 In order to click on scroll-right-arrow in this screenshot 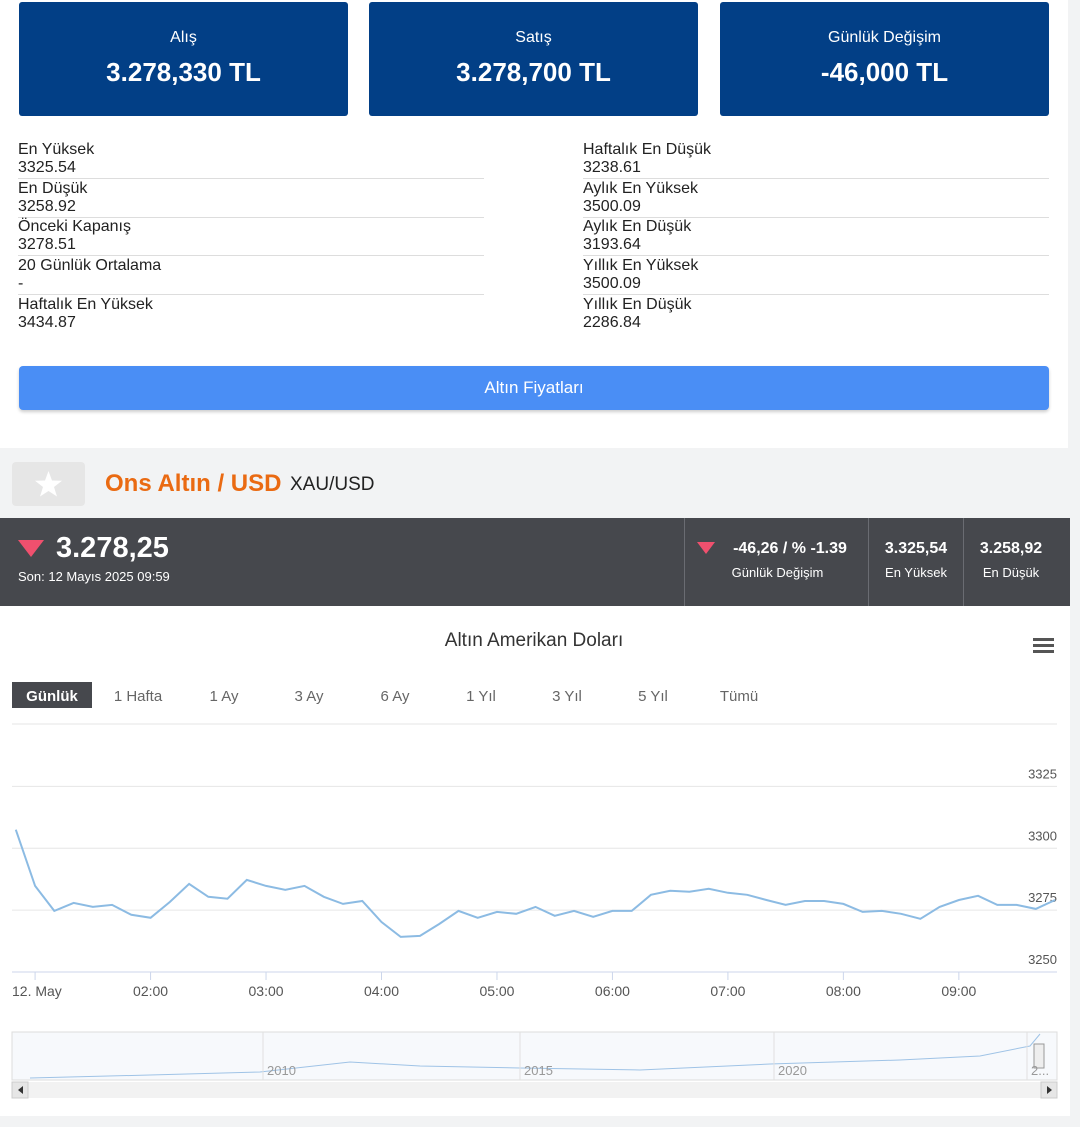, I will do `click(1049, 1090)`.